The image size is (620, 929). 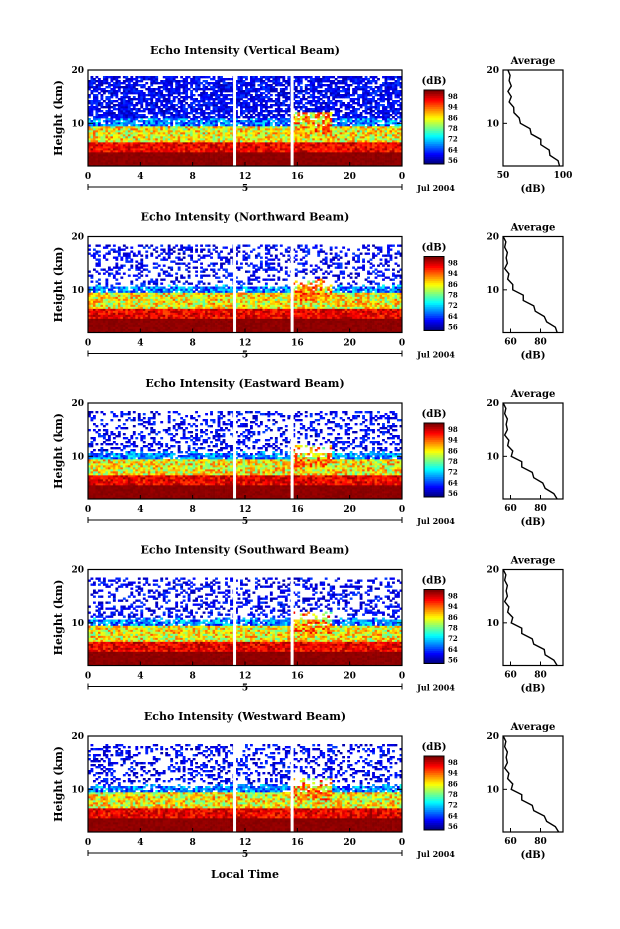 I want to click on x-axis-label: Local Time, so click(x=245, y=874).